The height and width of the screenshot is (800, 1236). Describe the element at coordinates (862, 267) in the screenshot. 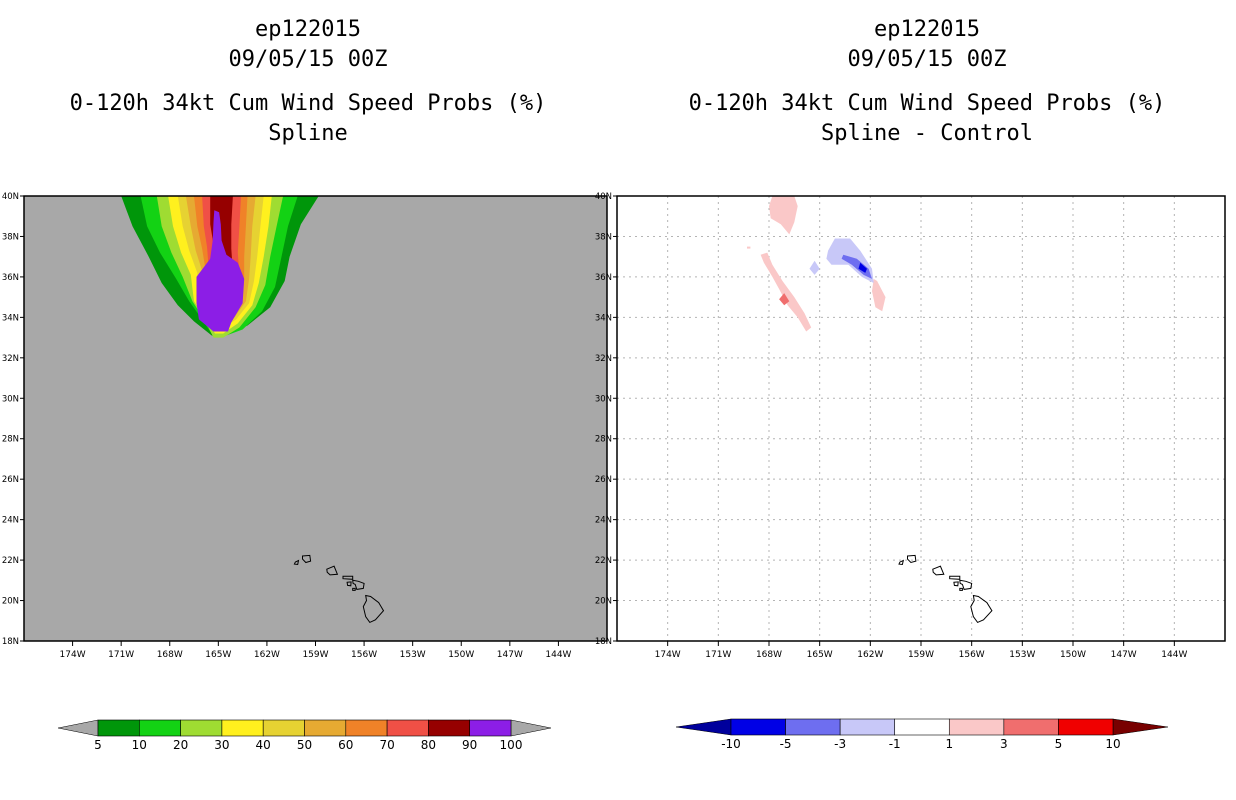

I see `right-contour-level--5-8` at that location.